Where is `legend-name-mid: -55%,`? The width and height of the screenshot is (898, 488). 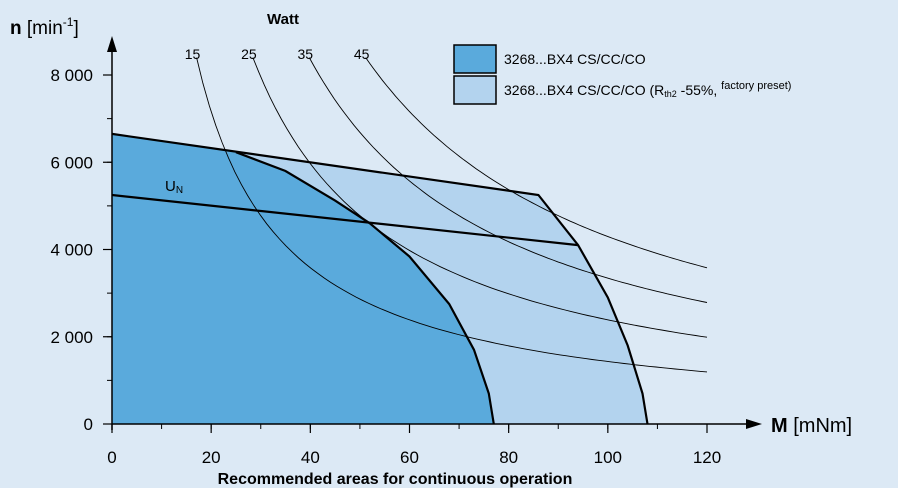
legend-name-mid: -55%, is located at coordinates (699, 90).